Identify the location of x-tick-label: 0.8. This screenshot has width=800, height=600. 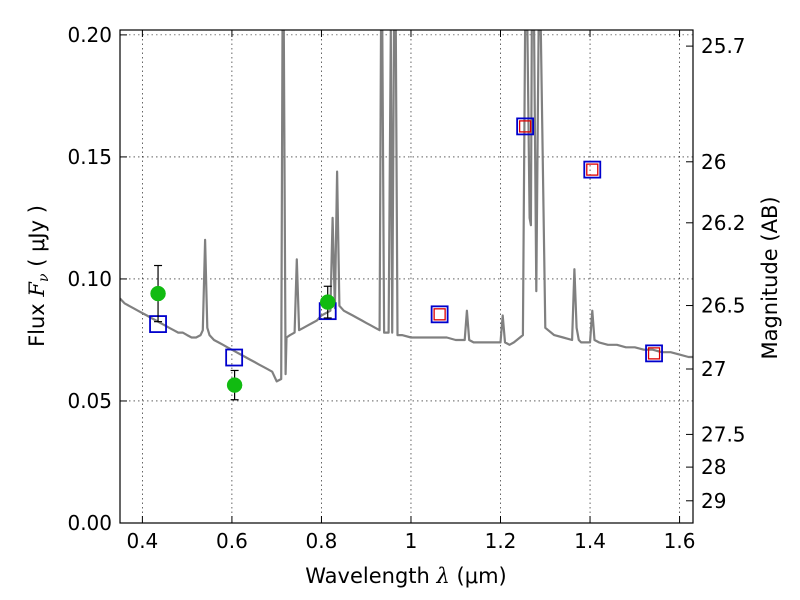
(322, 541).